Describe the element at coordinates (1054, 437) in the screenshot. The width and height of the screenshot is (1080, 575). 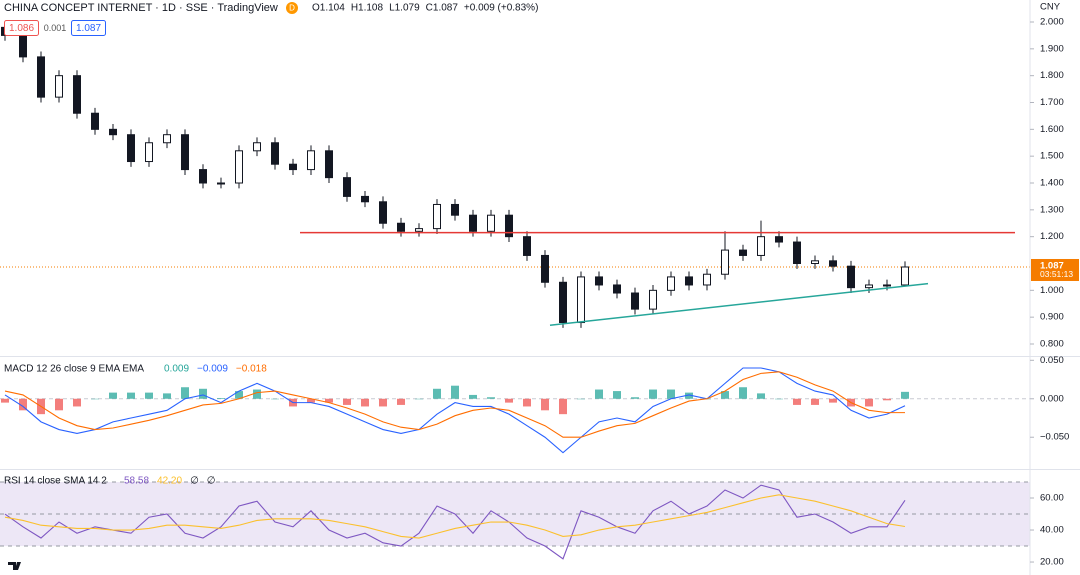
I see `y-tick-label: −0.050` at that location.